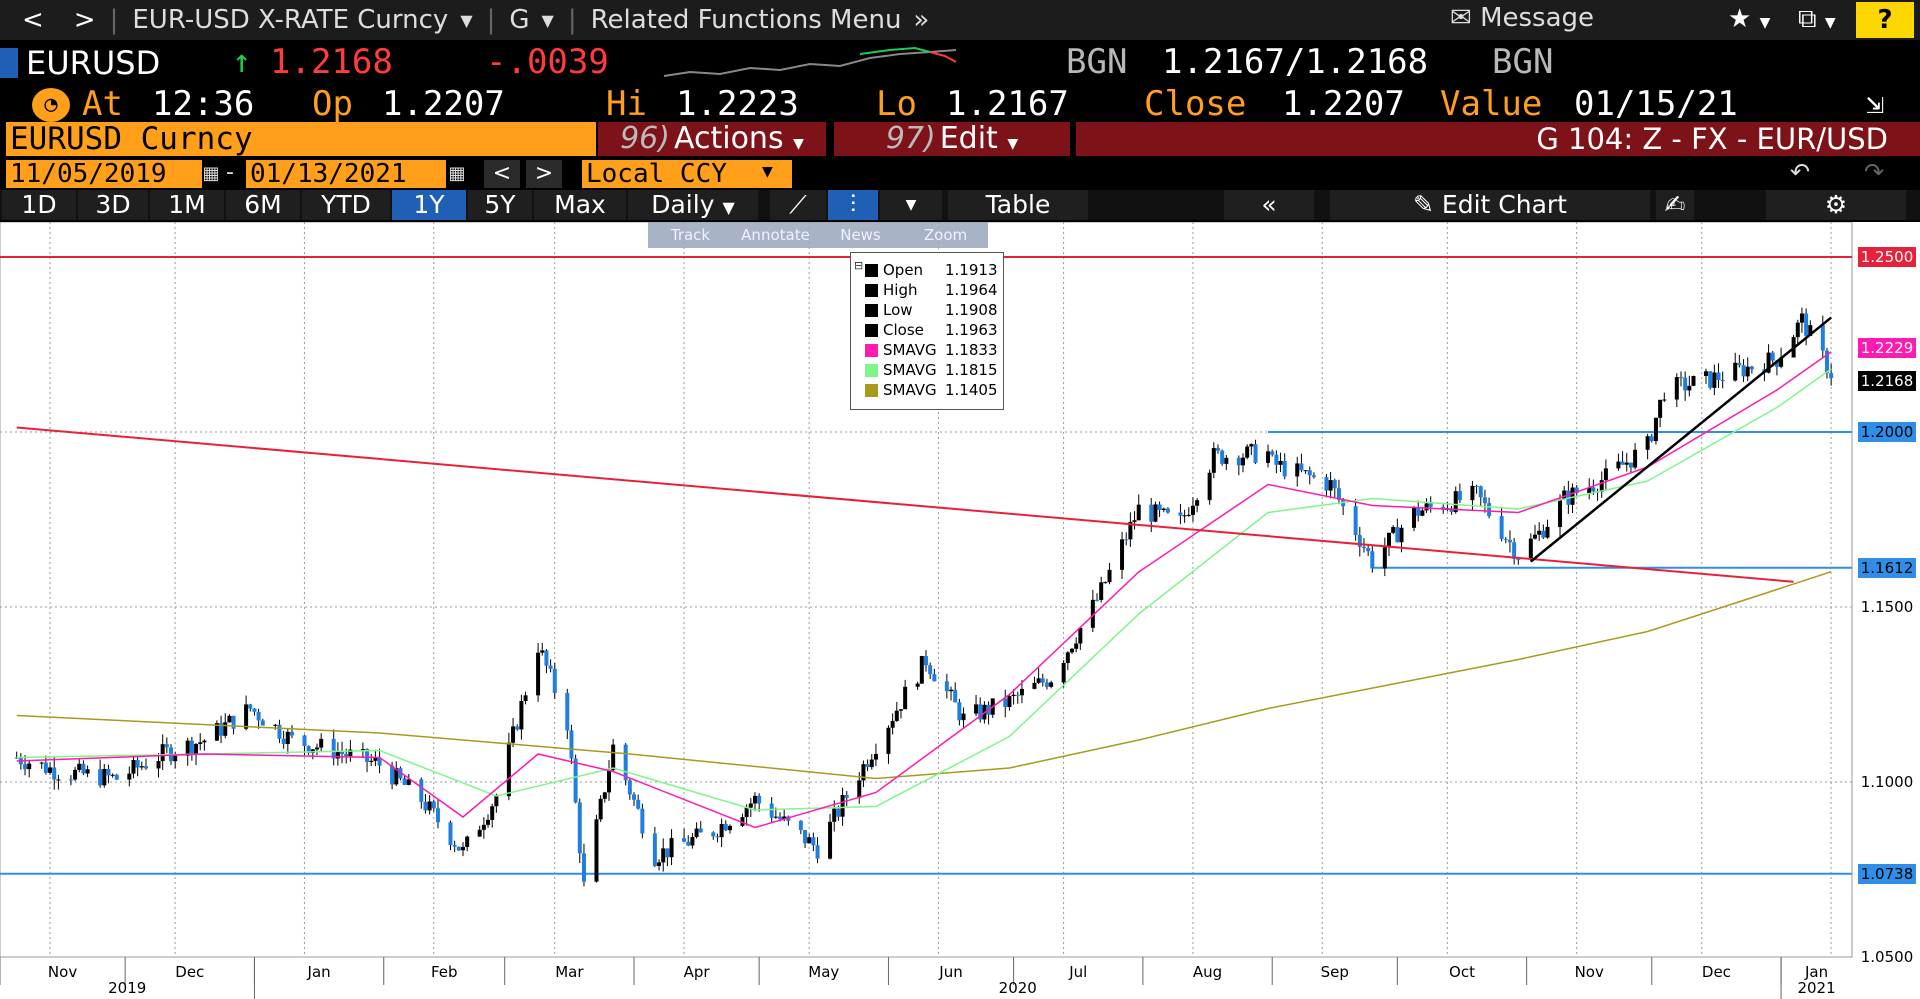 Image resolution: width=1920 pixels, height=999 pixels. I want to click on tab-6m: 6M, so click(263, 205).